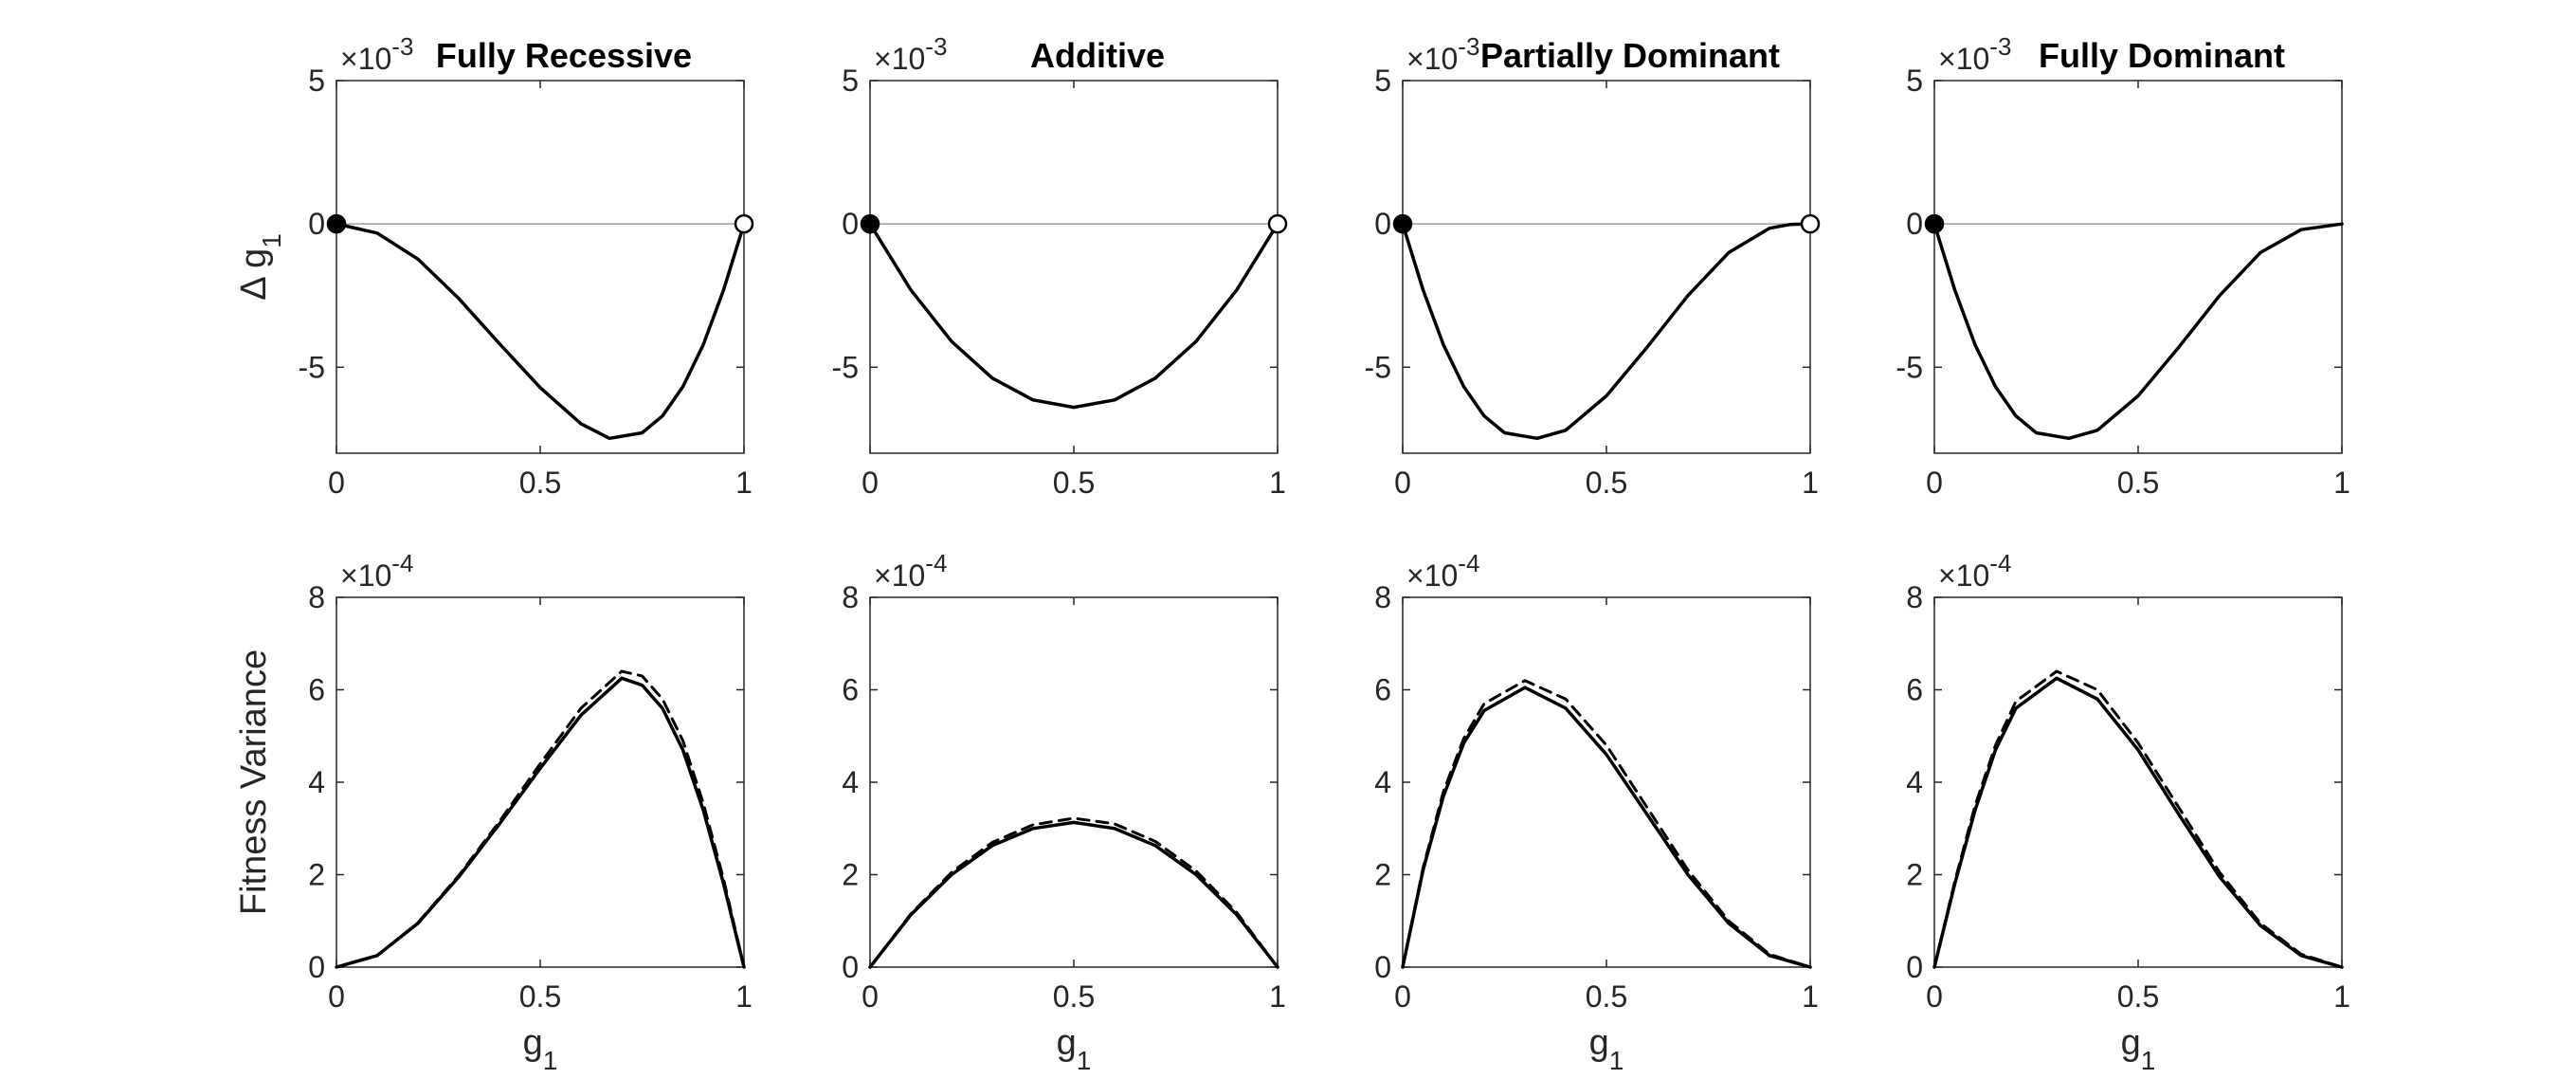  I want to click on subplot-top-1: 0 0.5 1 -5 0 5 ×10⁻³ Additive, so click(1060, 266).